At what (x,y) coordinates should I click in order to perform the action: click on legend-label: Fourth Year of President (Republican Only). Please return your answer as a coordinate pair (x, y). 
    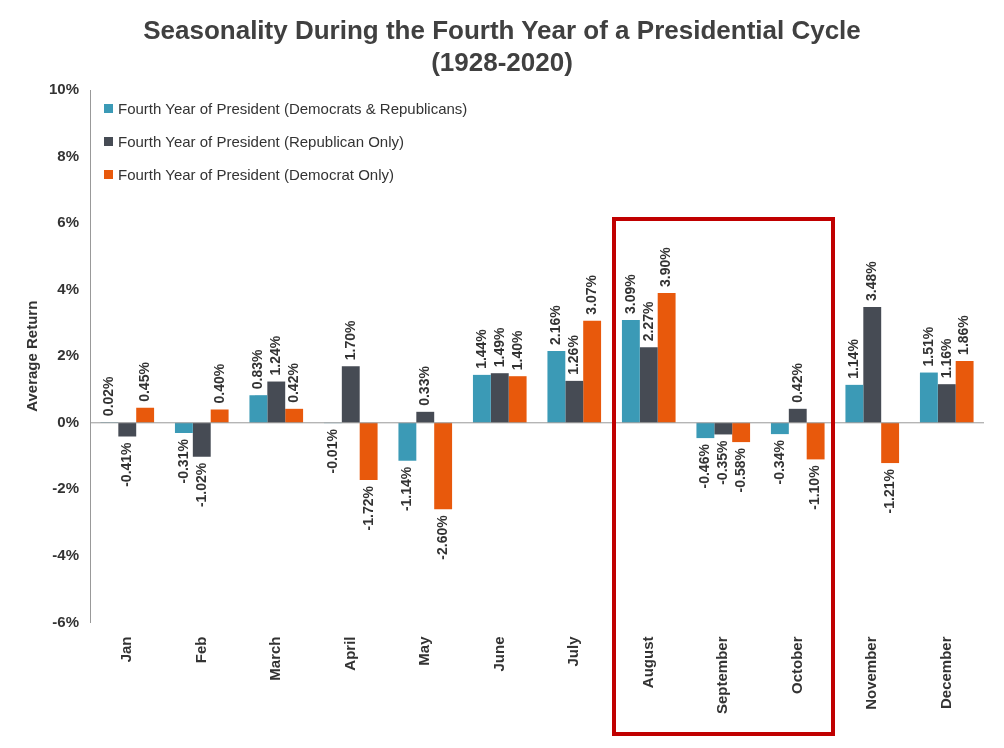
    Looking at the image, I should click on (261, 141).